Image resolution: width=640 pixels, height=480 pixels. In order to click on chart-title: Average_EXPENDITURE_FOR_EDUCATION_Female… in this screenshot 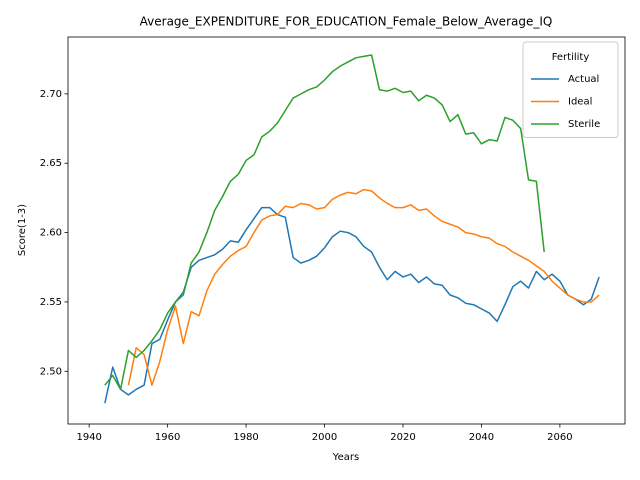, I will do `click(346, 22)`.